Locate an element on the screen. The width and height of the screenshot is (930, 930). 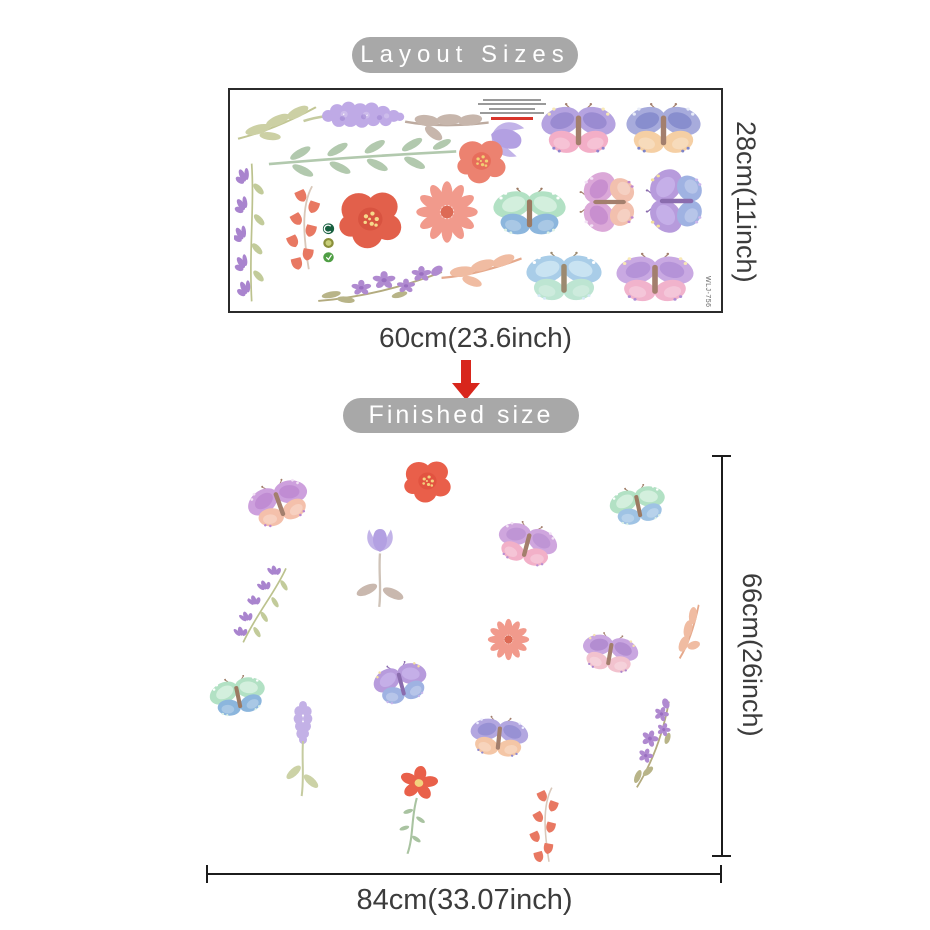
sku-text: WLJ-756 is located at coordinates (707, 292).